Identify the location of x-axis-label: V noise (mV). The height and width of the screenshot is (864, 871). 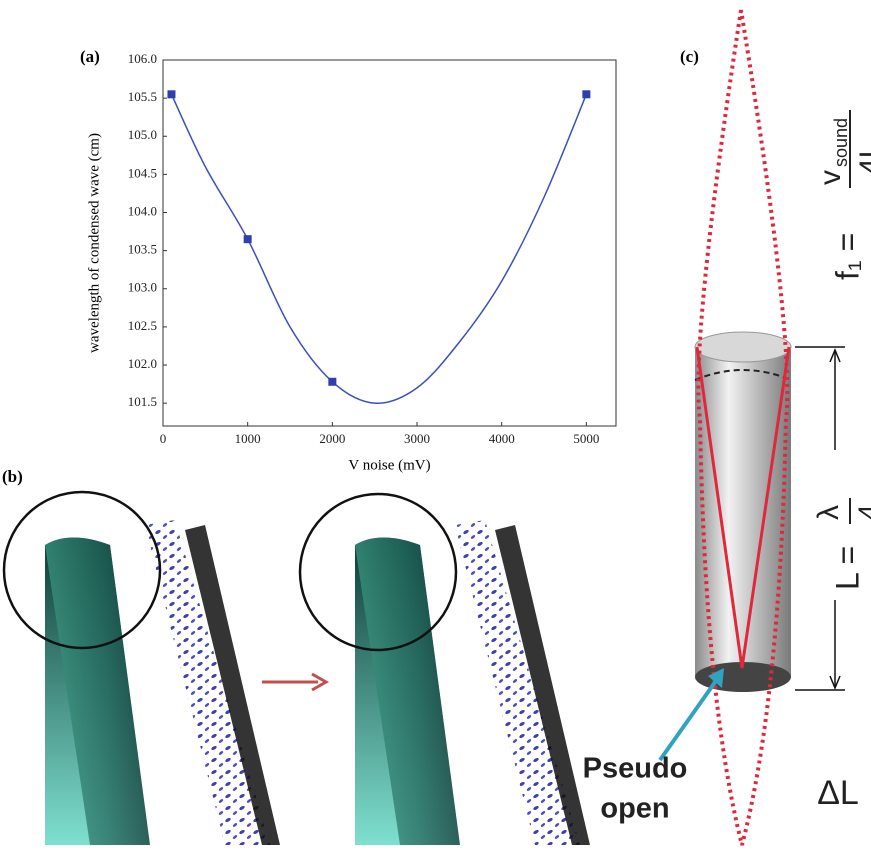
(389, 465).